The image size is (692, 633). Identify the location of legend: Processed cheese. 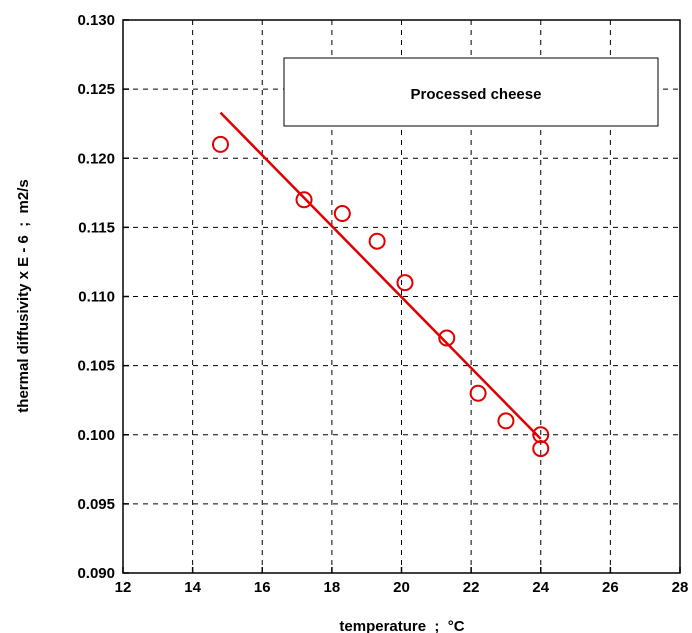
(471, 92).